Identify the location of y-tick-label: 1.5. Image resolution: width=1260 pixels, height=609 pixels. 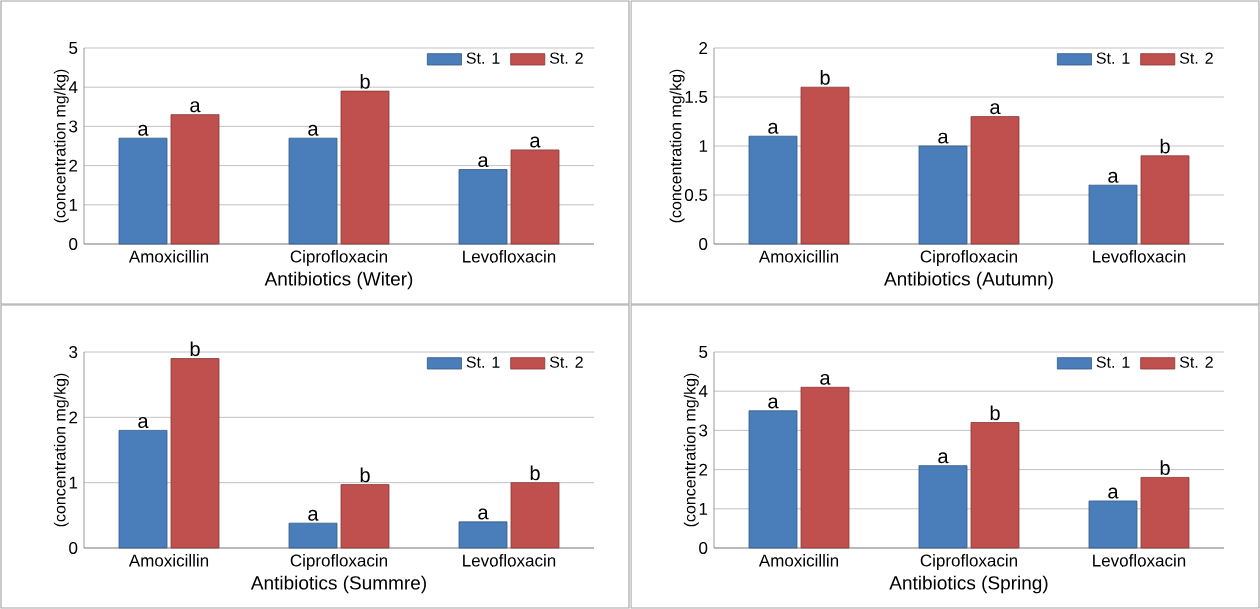
(696, 97).